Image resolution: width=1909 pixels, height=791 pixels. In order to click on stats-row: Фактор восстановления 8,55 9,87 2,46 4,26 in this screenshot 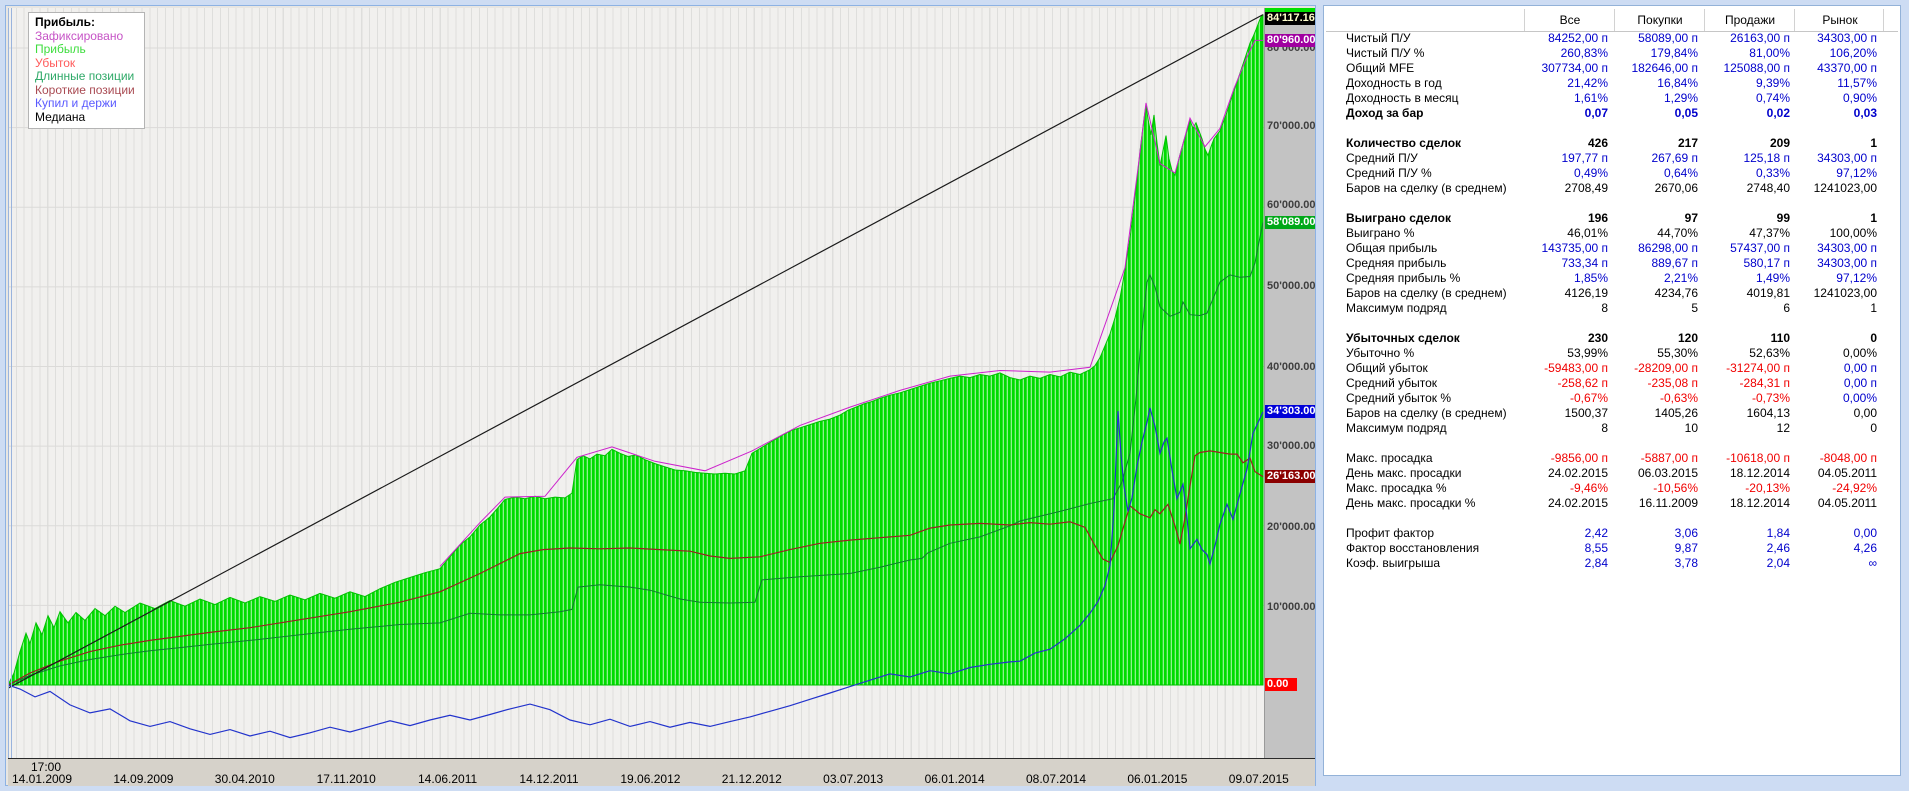, I will do `click(1612, 548)`.